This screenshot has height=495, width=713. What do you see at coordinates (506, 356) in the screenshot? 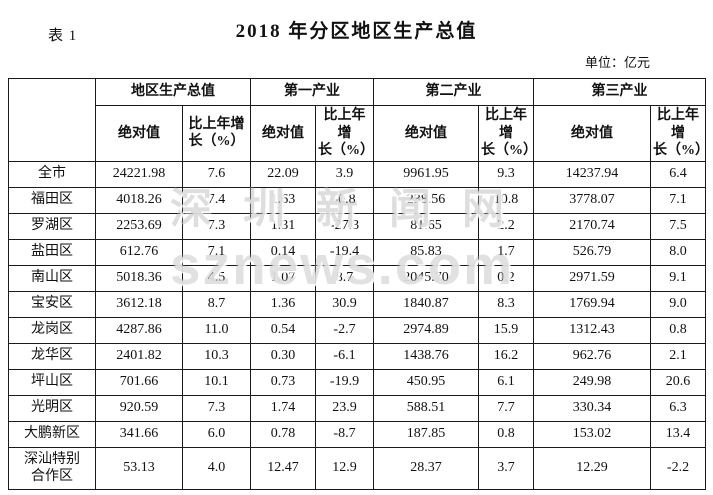
I see `cell-value: 16.2` at bounding box center [506, 356].